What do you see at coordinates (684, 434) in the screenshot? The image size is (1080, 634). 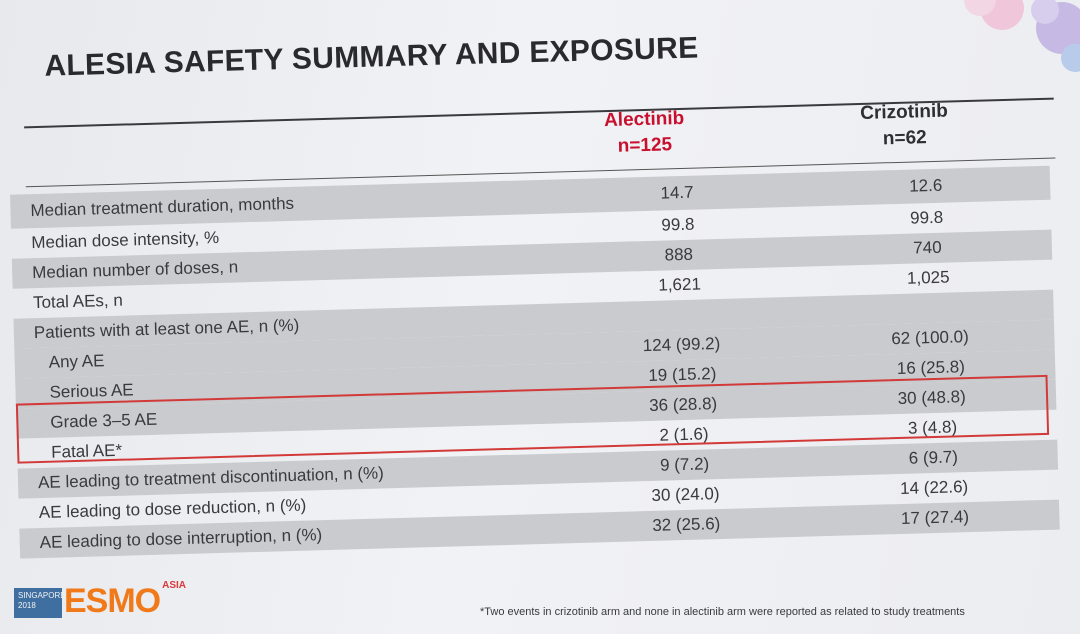 I see `alectinib-value: 2 (1.6)` at bounding box center [684, 434].